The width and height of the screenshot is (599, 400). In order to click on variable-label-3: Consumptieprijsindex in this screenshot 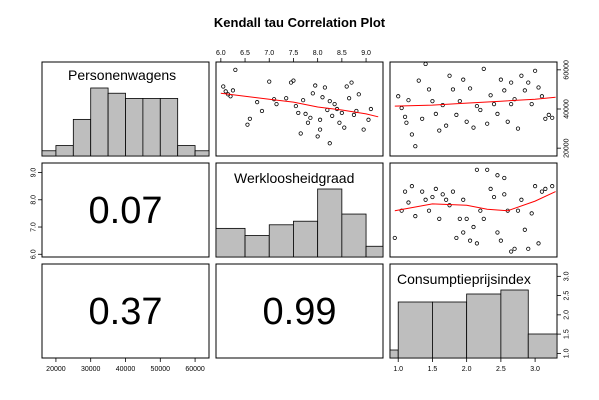, I will do `click(464, 279)`.